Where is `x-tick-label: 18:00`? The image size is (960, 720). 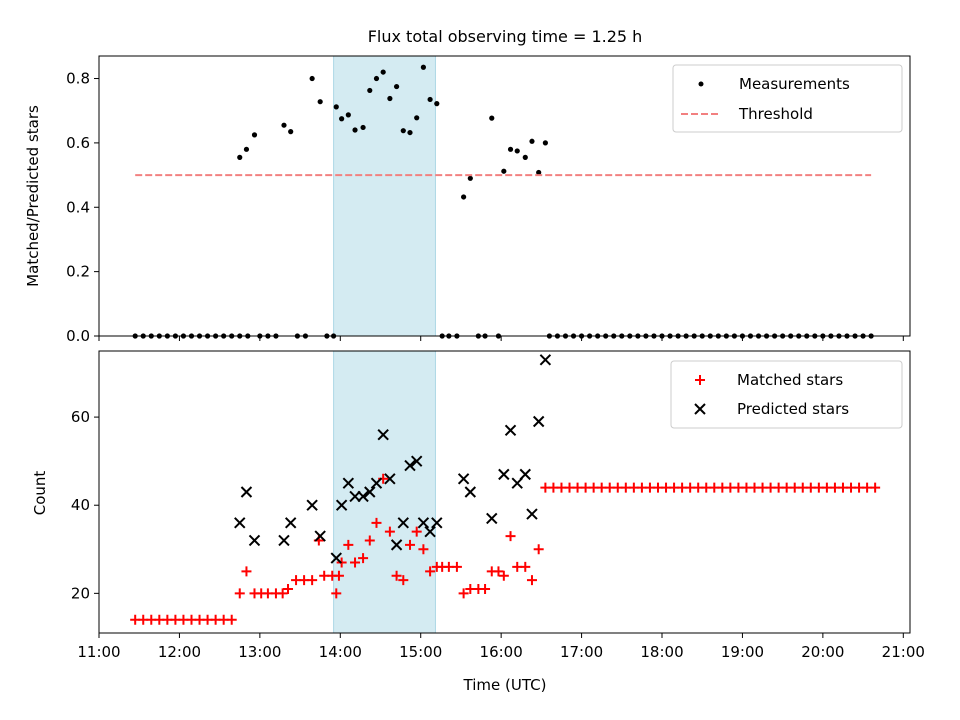 x-tick-label: 18:00 is located at coordinates (661, 652).